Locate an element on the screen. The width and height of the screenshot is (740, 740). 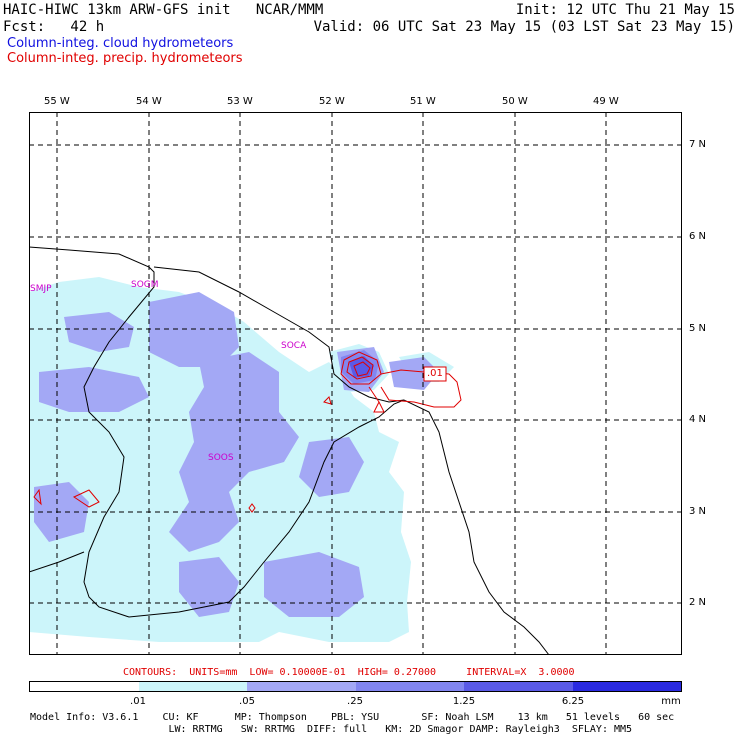
lat-label-2n: 2 N is located at coordinates (698, 602).